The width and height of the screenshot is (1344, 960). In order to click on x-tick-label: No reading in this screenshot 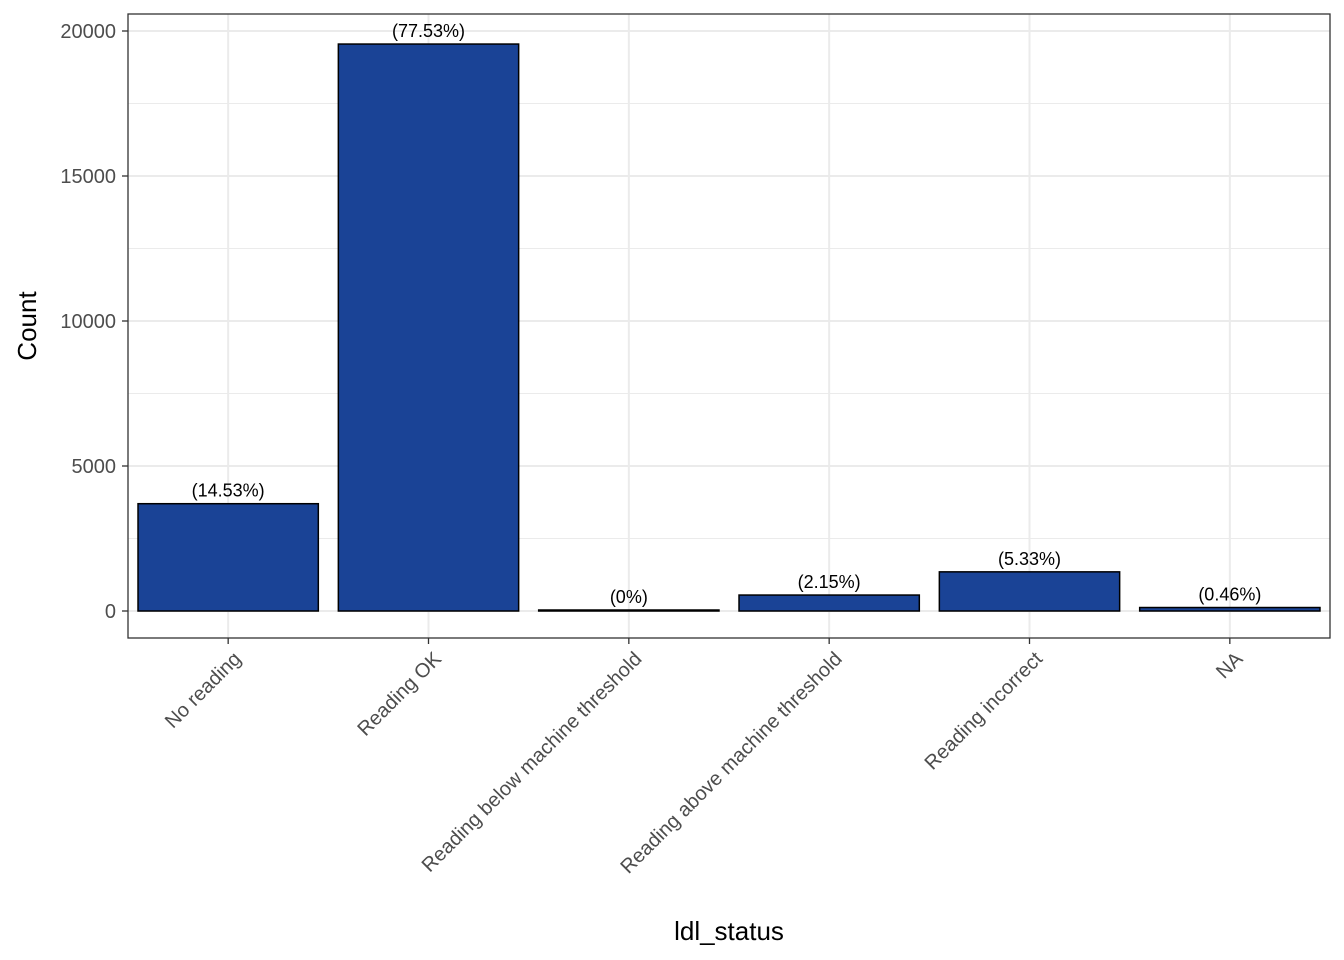, I will do `click(203, 690)`.